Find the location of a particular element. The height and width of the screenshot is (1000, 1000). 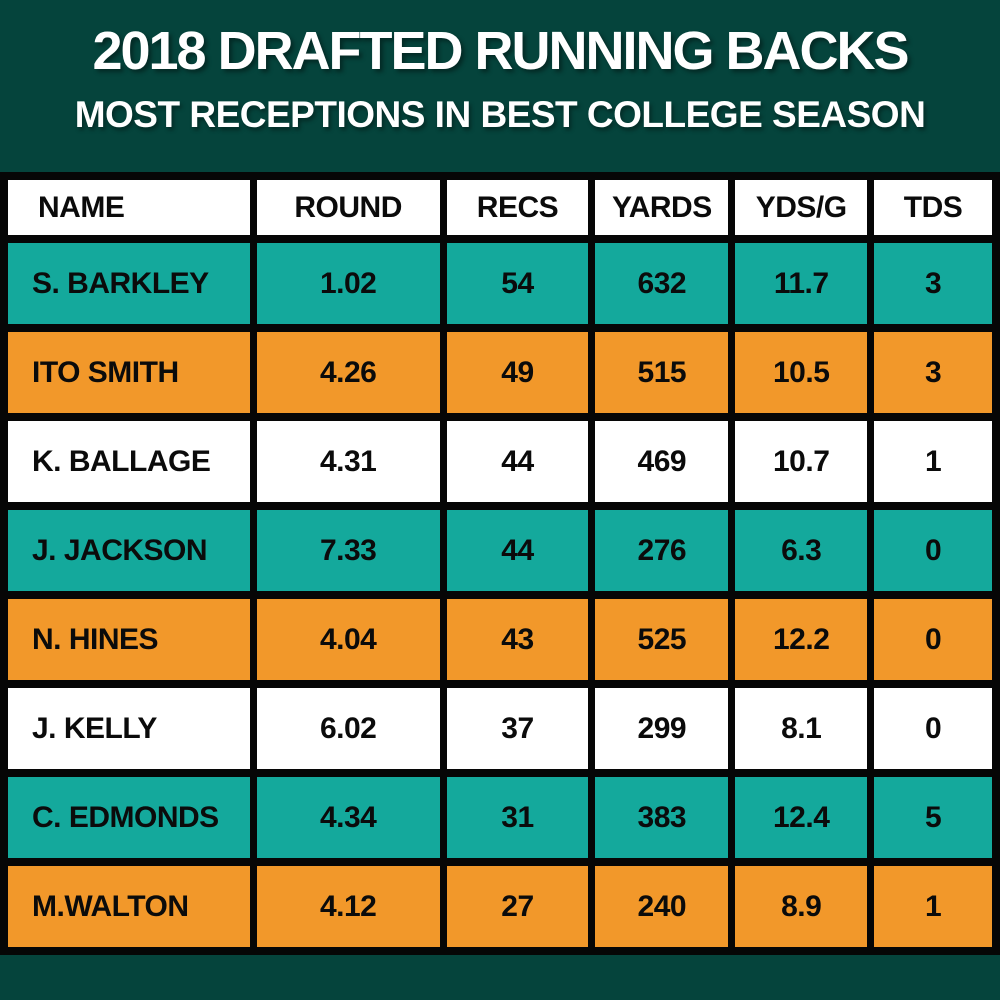

cell-round: 7.33 is located at coordinates (348, 550).